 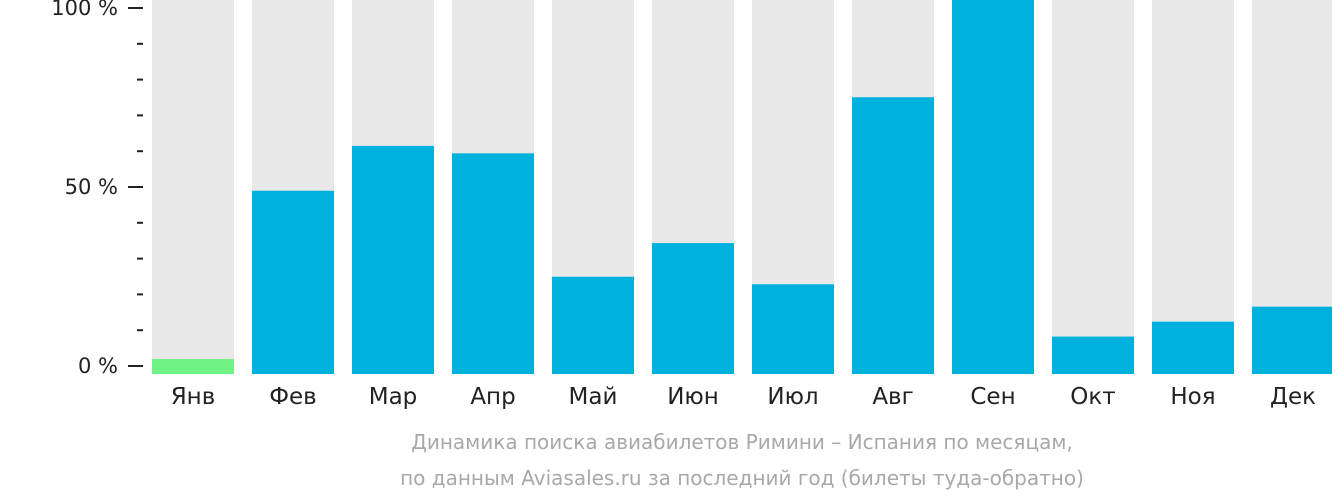 What do you see at coordinates (84, 10) in the screenshot?
I see `y-tick-label: 100 %` at bounding box center [84, 10].